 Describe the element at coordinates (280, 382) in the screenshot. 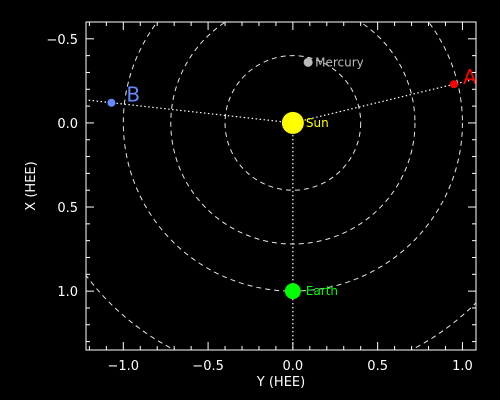

I see `x-axis-title: Y (HEE)` at that location.